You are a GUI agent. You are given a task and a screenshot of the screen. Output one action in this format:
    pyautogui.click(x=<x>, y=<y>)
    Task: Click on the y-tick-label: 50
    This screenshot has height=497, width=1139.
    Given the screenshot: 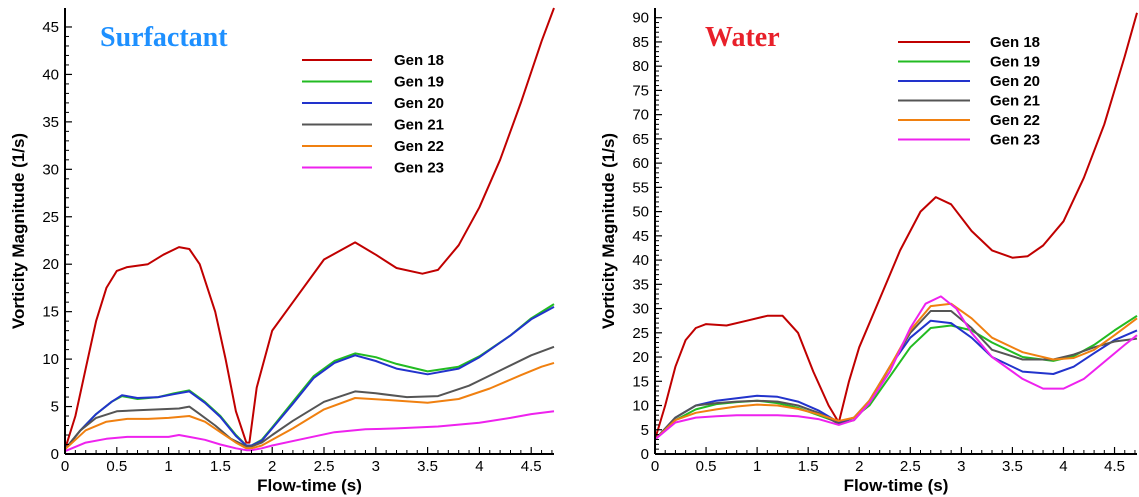 What is the action you would take?
    pyautogui.click(x=640, y=212)
    